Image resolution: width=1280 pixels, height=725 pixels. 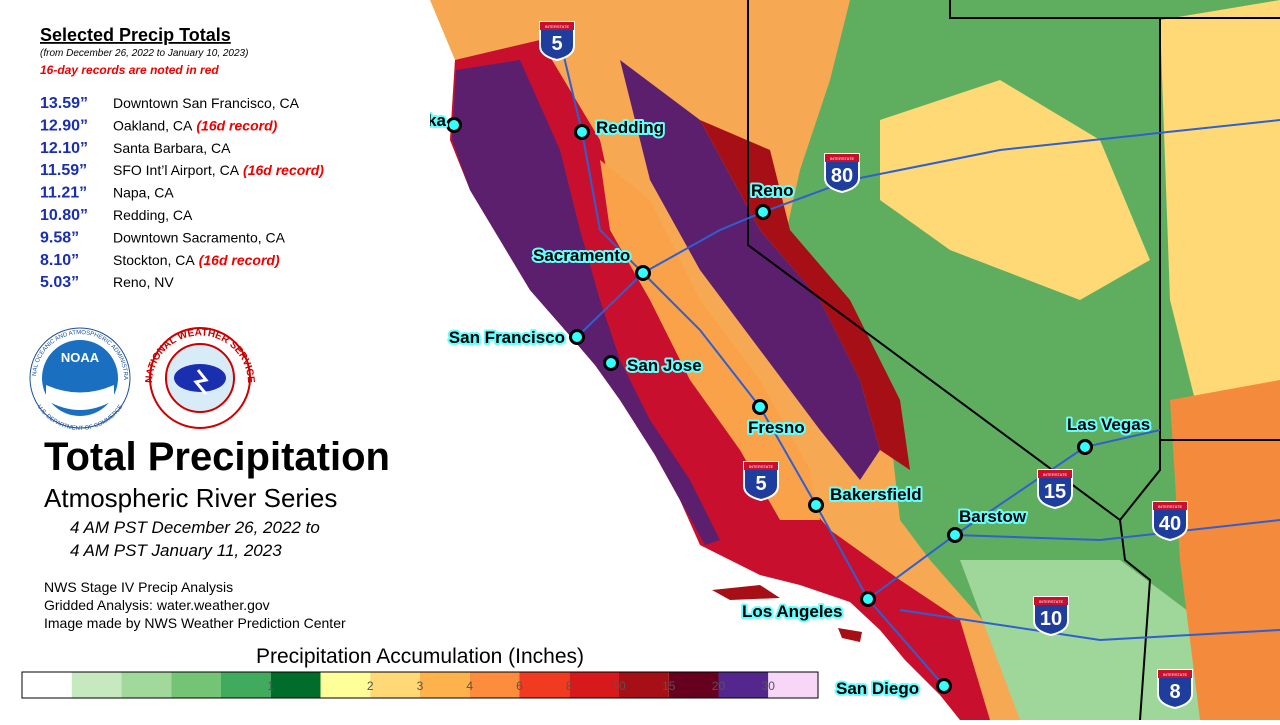 What do you see at coordinates (176, 170) in the screenshot?
I see `total-place: SFO Int’l Airport, CA` at bounding box center [176, 170].